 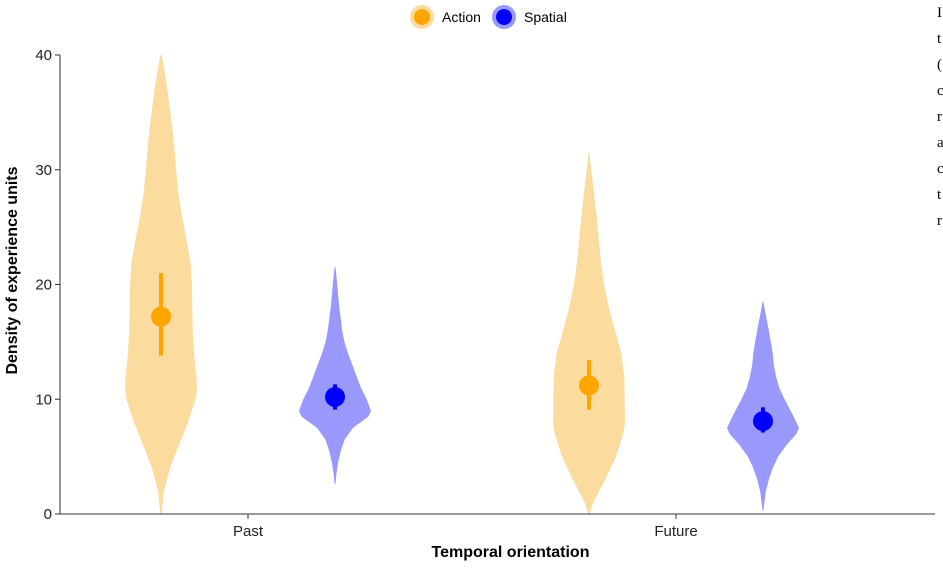 I want to click on mean-point-action-past, so click(x=161, y=316).